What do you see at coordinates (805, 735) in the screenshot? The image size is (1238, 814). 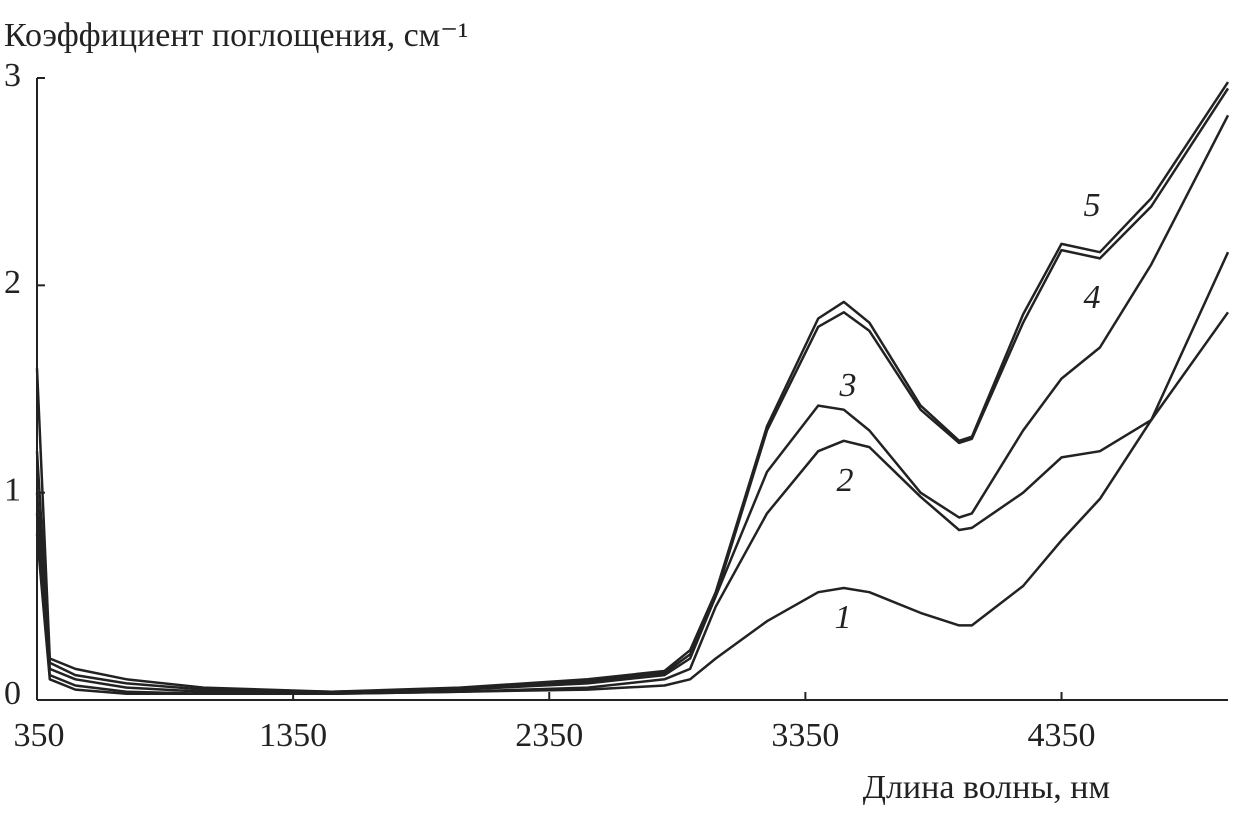 I see `x-tick-label: 3350` at bounding box center [805, 735].